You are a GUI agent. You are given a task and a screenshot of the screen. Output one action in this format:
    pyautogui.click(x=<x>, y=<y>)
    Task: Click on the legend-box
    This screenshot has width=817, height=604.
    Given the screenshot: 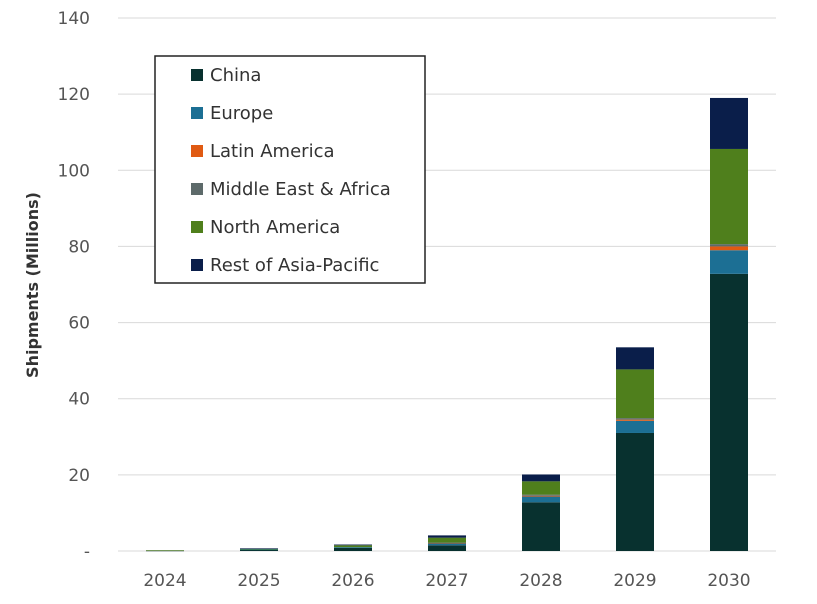 What is the action you would take?
    pyautogui.click(x=290, y=169)
    